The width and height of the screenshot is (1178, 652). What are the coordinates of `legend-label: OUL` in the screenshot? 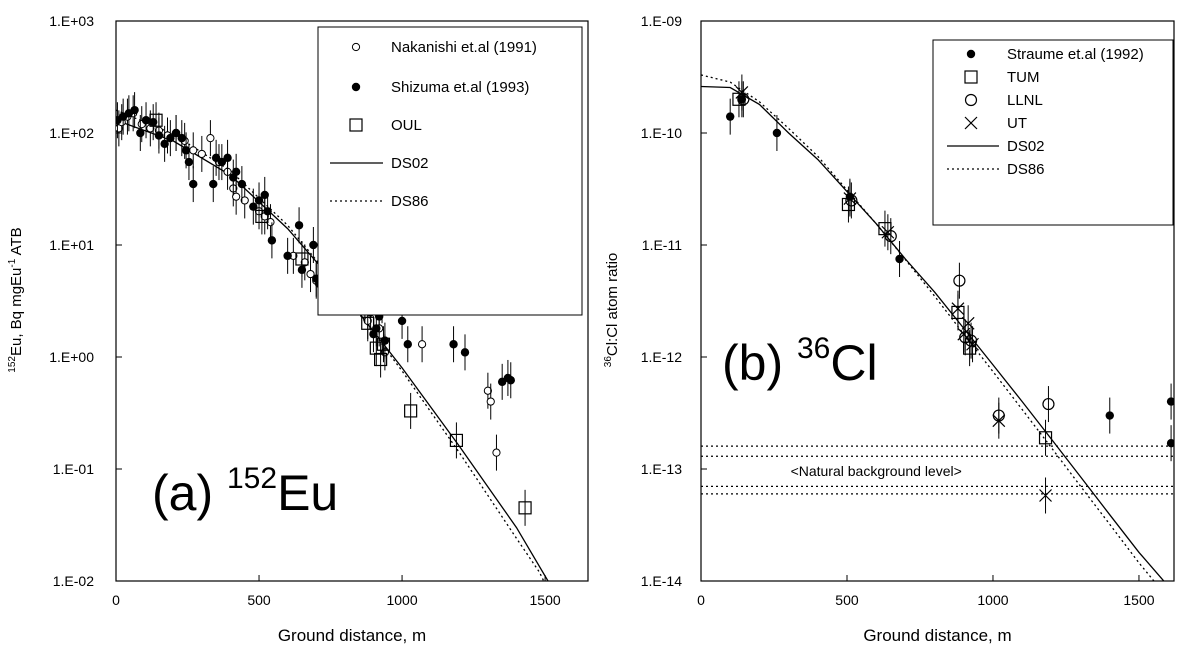 It's located at (406, 125).